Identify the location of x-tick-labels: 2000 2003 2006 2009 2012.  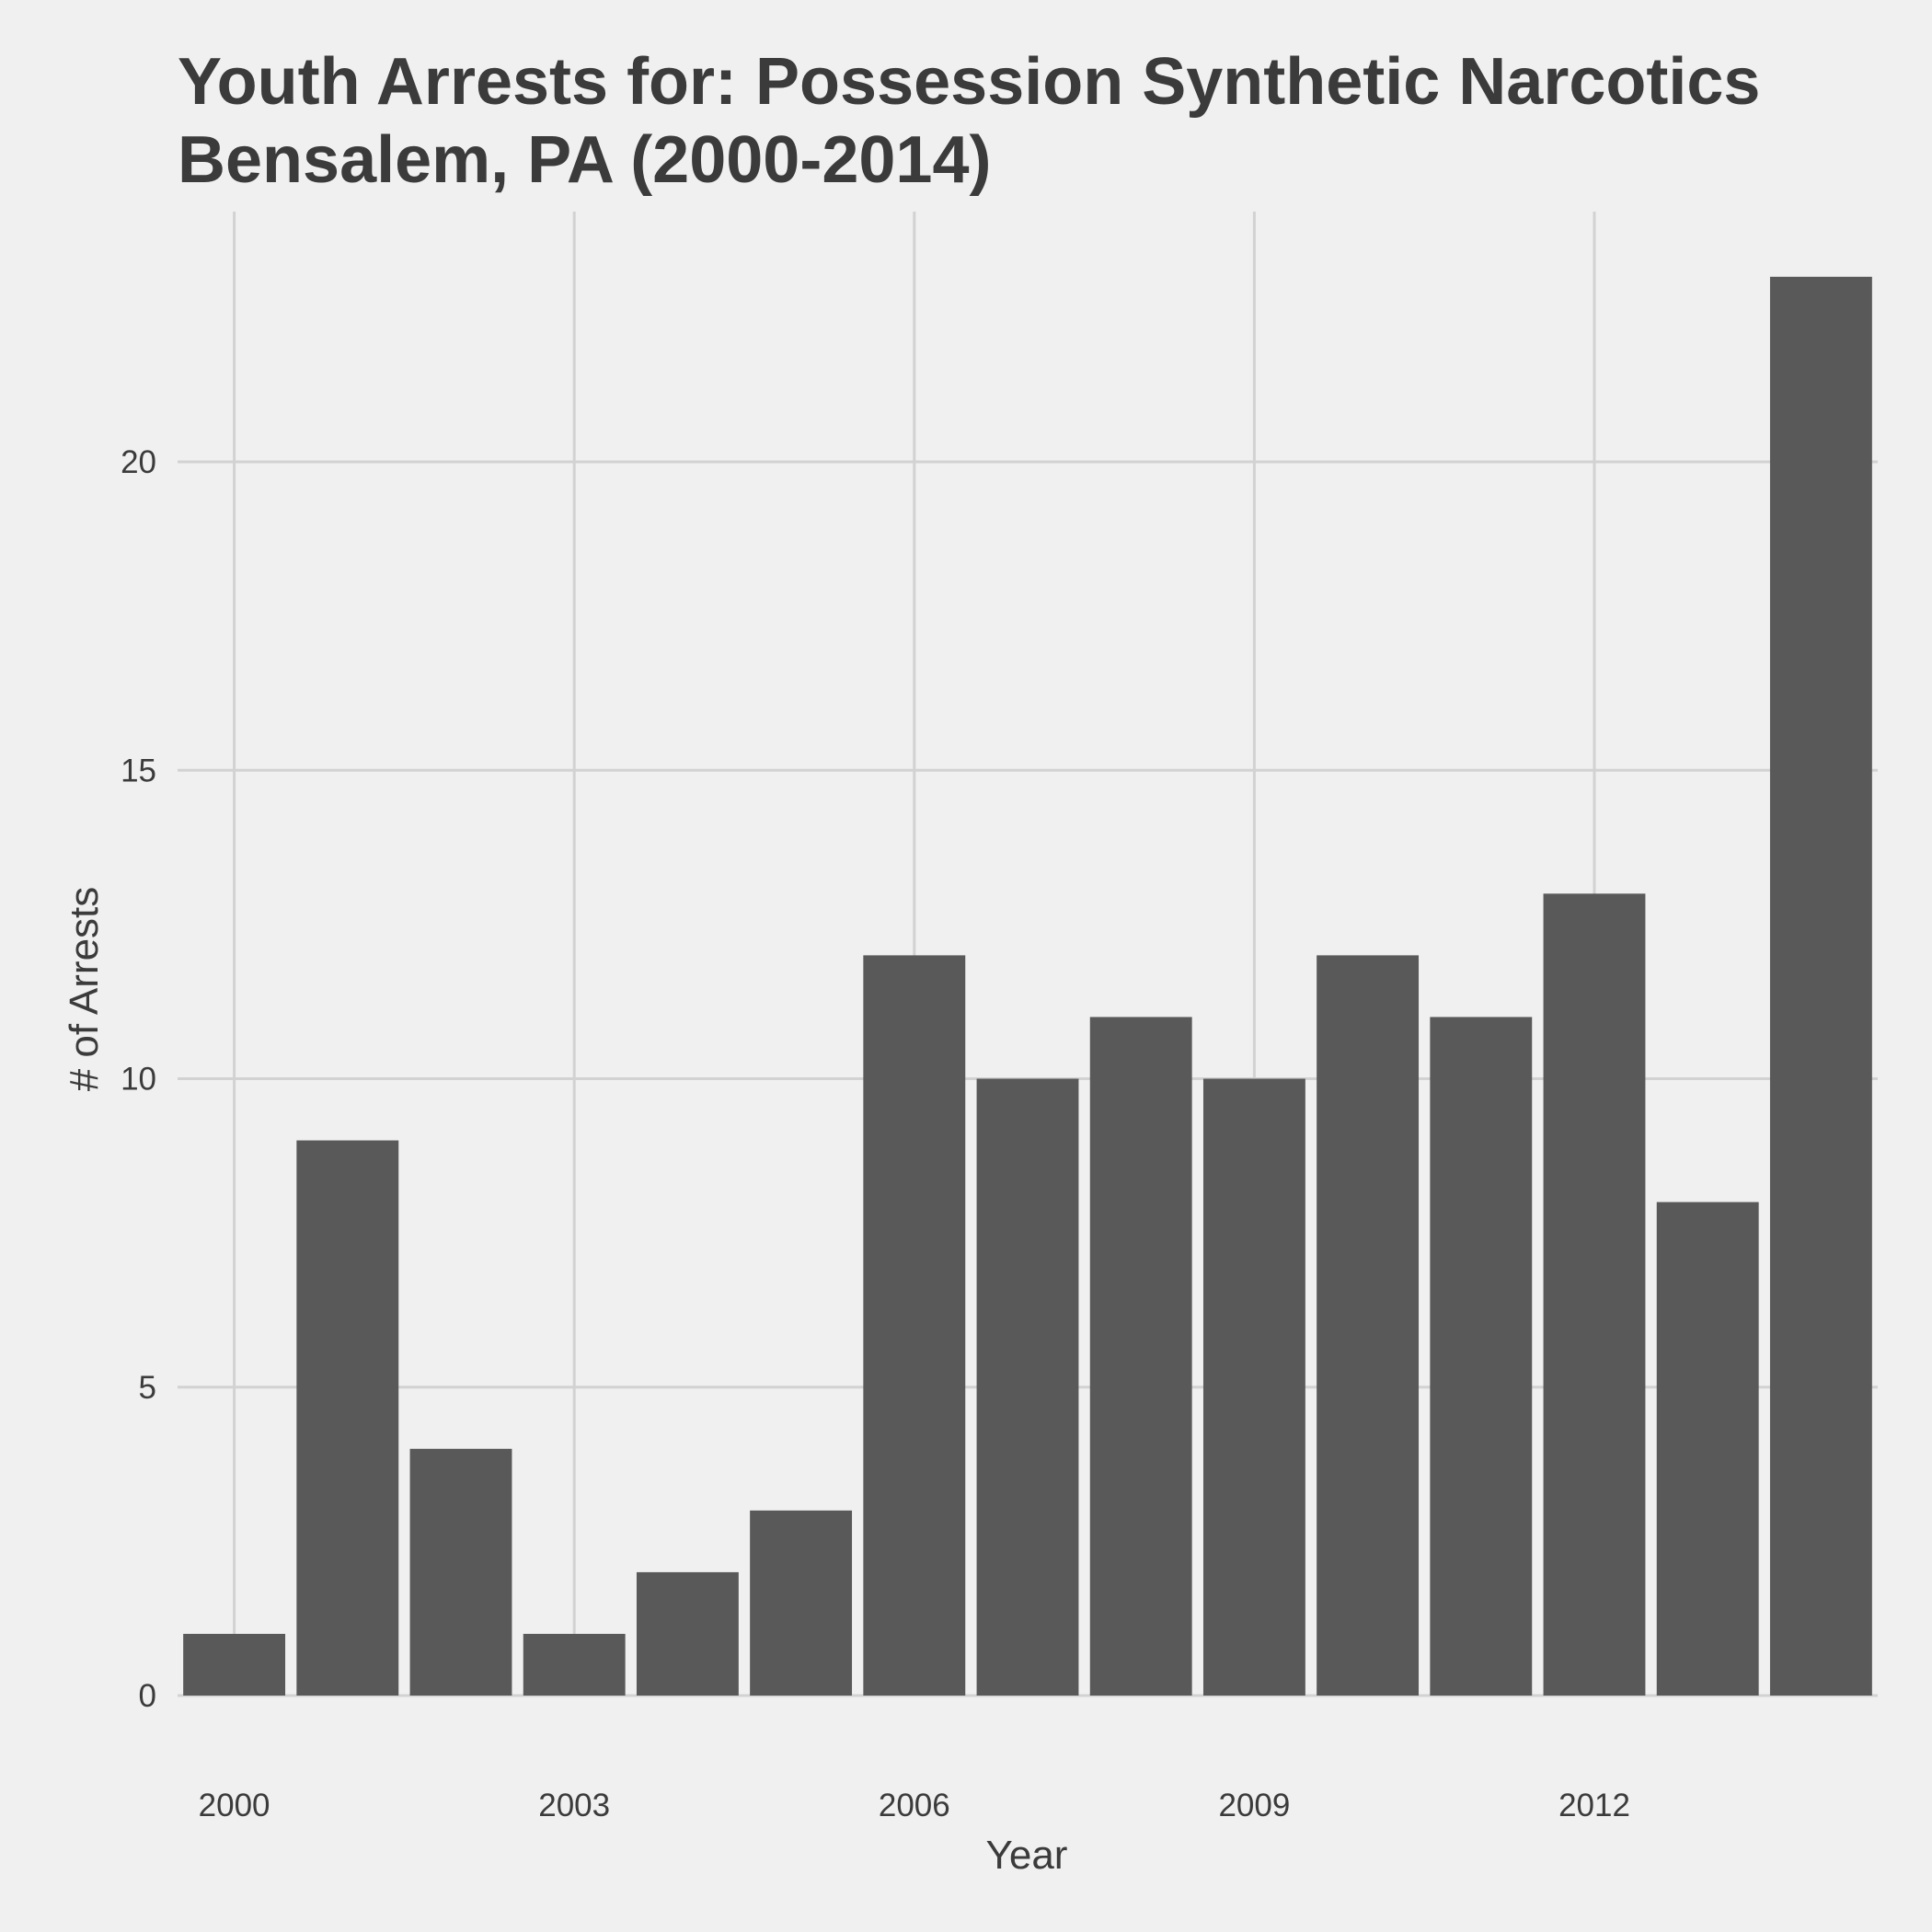
(914, 1805).